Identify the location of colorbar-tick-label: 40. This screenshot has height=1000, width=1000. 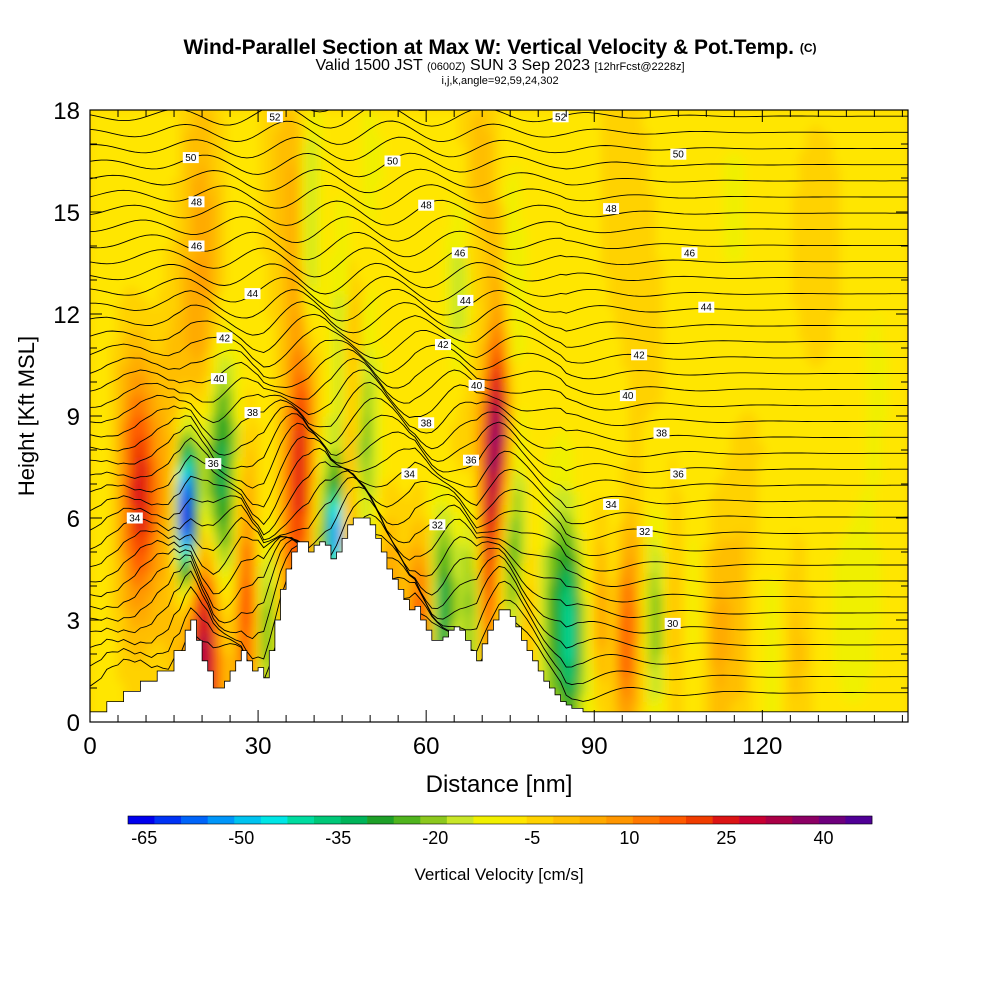
(823, 838).